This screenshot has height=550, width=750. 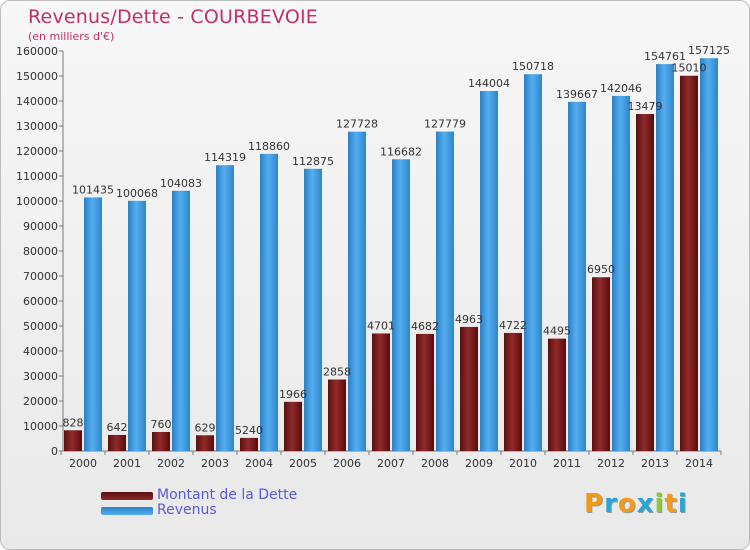 What do you see at coordinates (645, 504) in the screenshot?
I see `logo-letter: x` at bounding box center [645, 504].